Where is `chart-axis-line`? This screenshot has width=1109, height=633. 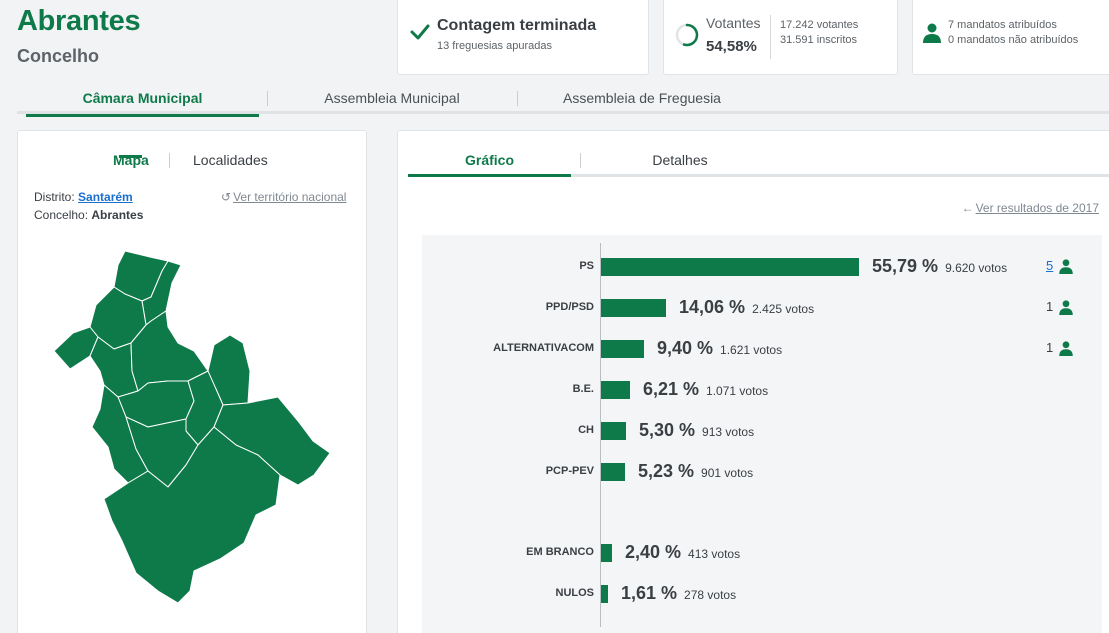
chart-axis-line is located at coordinates (600, 435).